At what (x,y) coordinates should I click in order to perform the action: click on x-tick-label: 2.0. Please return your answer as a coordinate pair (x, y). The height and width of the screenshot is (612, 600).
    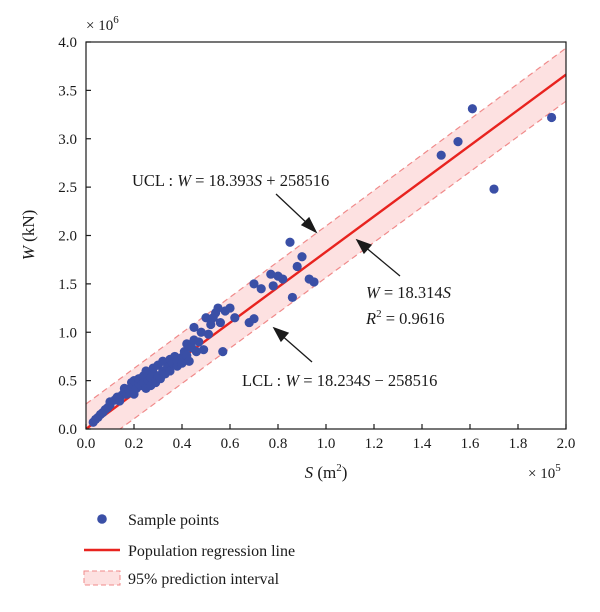
    Looking at the image, I should click on (566, 444).